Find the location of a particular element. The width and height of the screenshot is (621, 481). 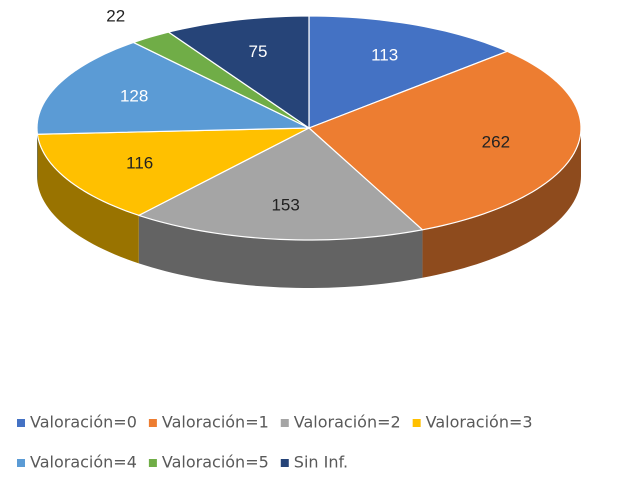

legend-label: Valoración=1 is located at coordinates (215, 422).